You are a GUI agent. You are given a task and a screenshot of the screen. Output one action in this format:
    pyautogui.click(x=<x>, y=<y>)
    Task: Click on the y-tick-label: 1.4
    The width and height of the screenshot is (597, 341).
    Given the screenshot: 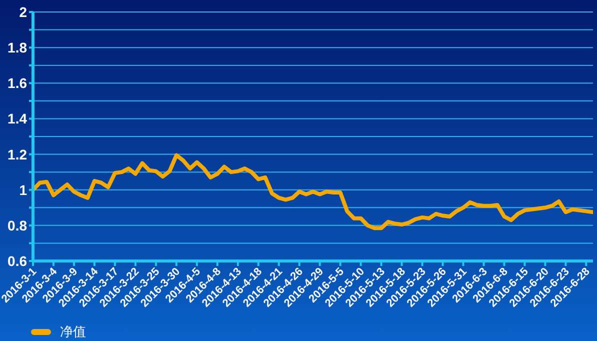 What is the action you would take?
    pyautogui.click(x=18, y=118)
    